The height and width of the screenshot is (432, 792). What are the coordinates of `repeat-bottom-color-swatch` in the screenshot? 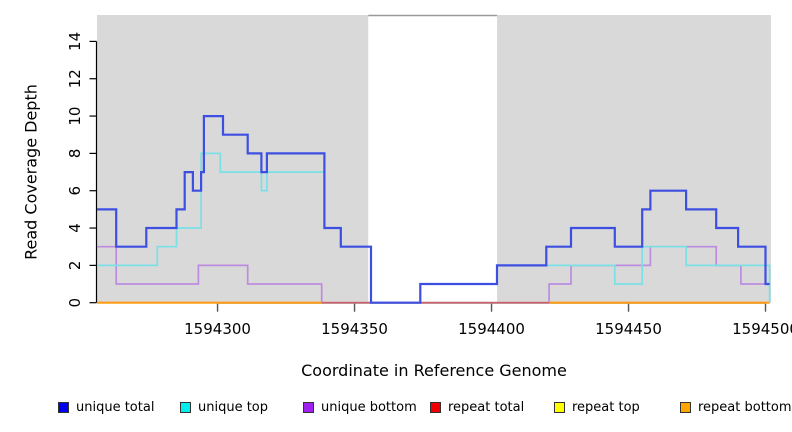 It's located at (685, 407).